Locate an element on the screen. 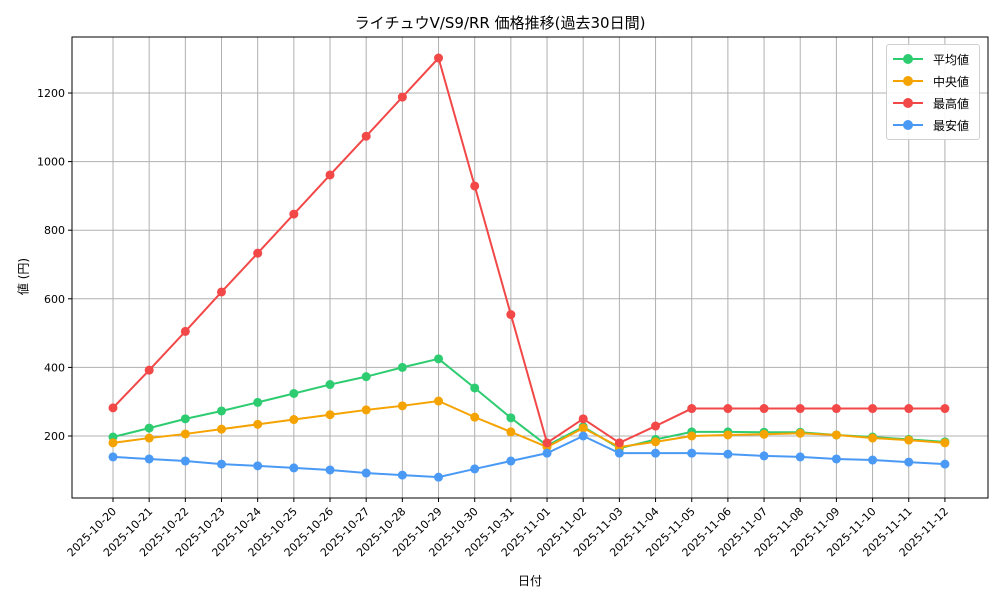 The height and width of the screenshot is (600, 1000). legend-label: 平均値 is located at coordinates (951, 59).